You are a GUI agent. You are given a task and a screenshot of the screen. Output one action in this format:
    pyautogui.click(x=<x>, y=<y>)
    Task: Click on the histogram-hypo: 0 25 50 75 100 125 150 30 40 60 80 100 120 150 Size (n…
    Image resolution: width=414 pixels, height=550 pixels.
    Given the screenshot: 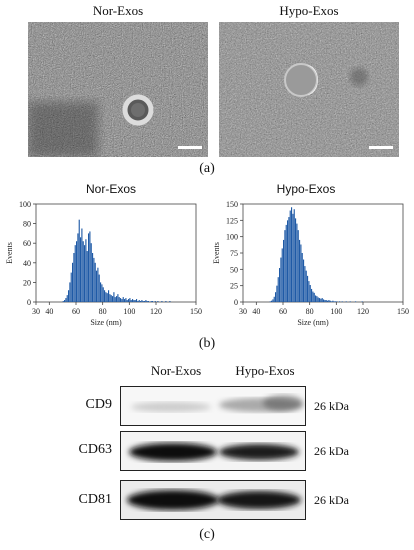 What is the action you would take?
    pyautogui.click(x=310, y=263)
    